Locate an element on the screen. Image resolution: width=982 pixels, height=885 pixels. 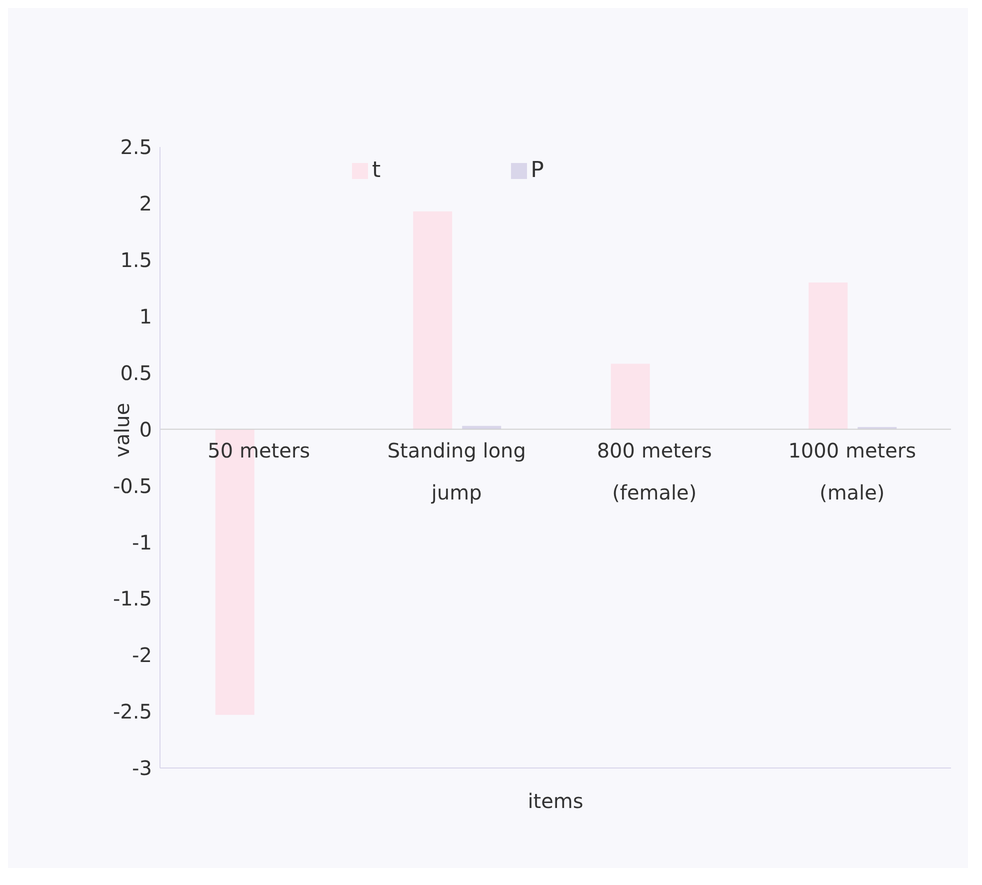
y-tick-label: -0.5 is located at coordinates (132, 486).